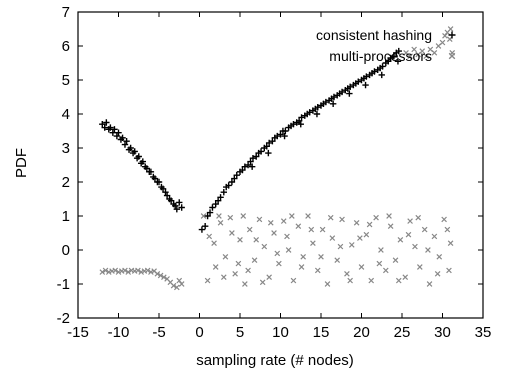  Describe the element at coordinates (66, 148) in the screenshot. I see `y-tick-label: 3` at that location.